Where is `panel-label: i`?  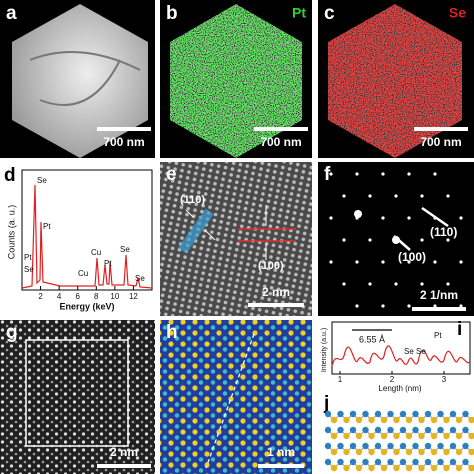 panel-label: i is located at coordinates (459, 329).